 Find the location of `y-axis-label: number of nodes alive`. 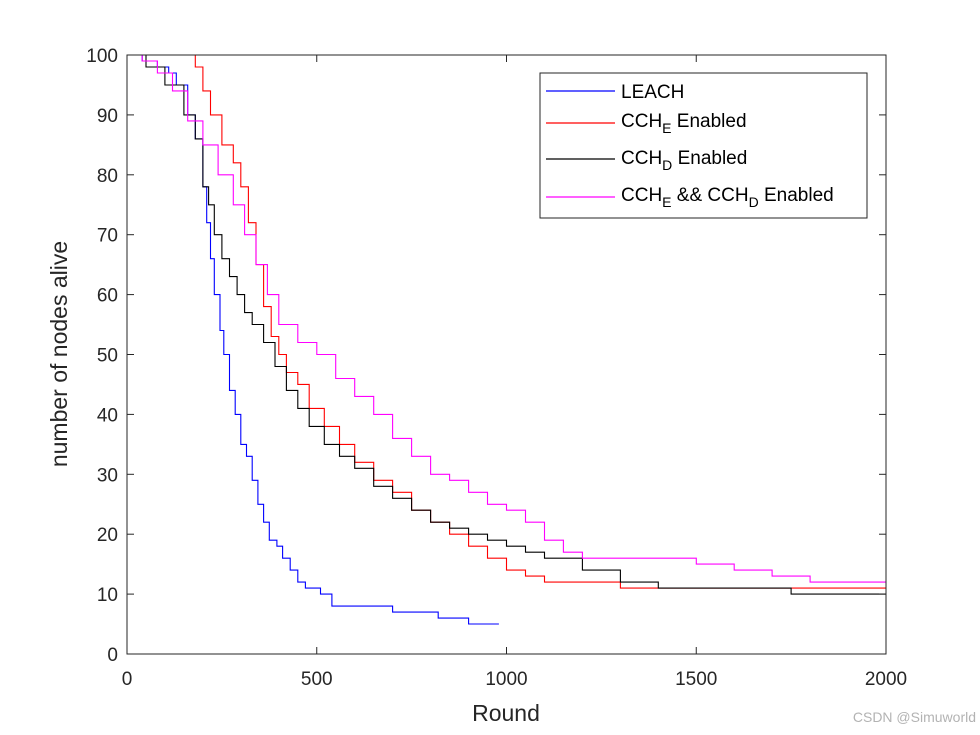

y-axis-label: number of nodes alive is located at coordinates (59, 354).